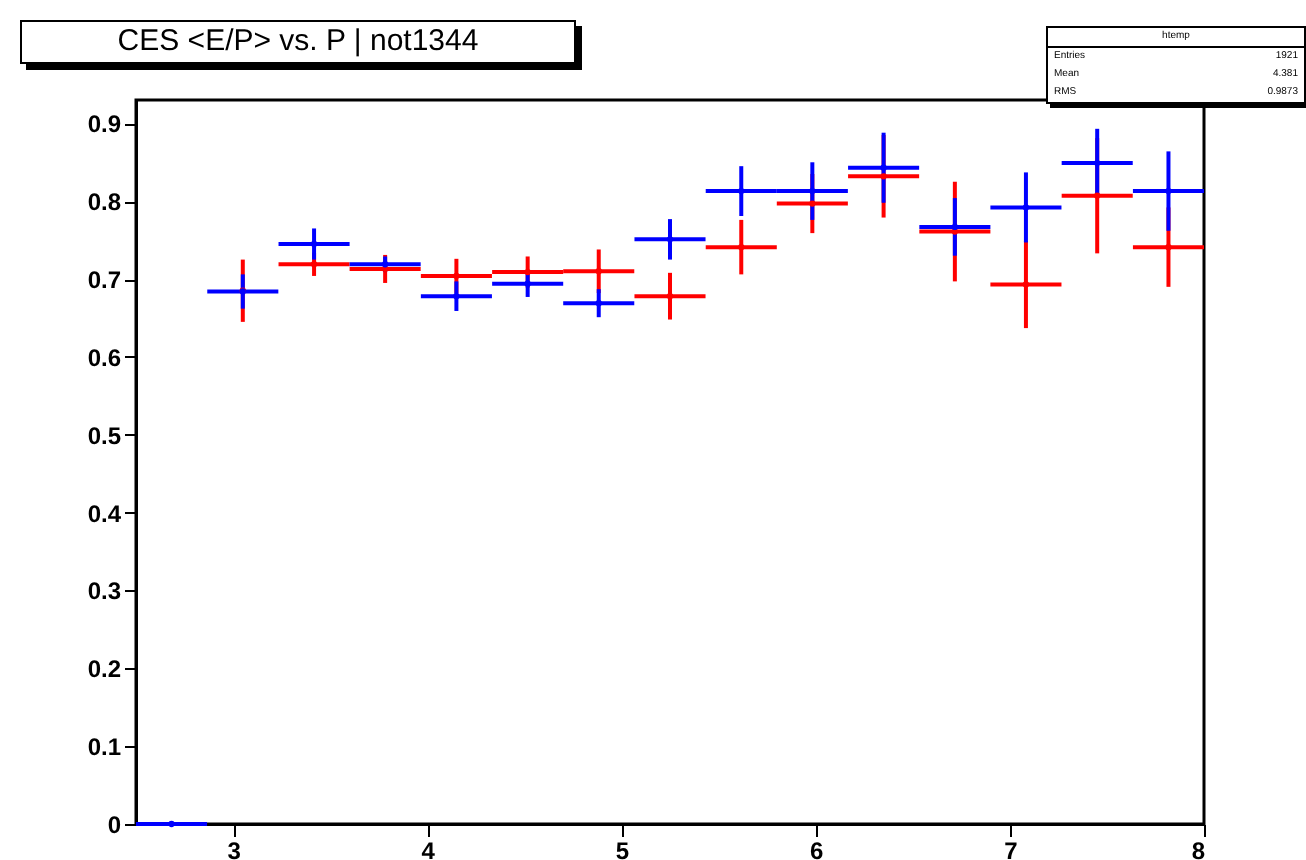  I want to click on x-tick-label: 7, so click(1011, 848).